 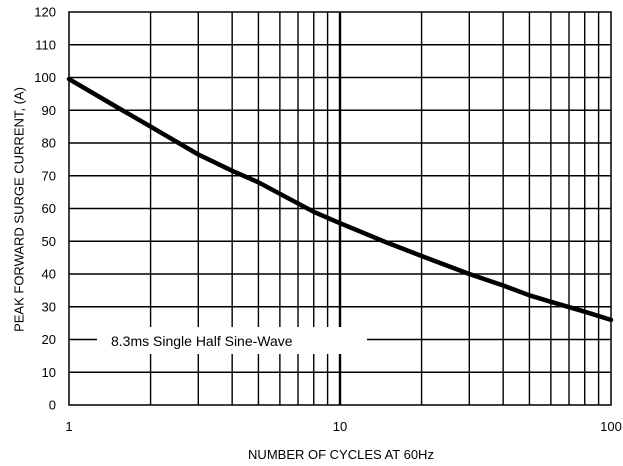 I want to click on y-tick-label: 120, so click(x=45, y=12).